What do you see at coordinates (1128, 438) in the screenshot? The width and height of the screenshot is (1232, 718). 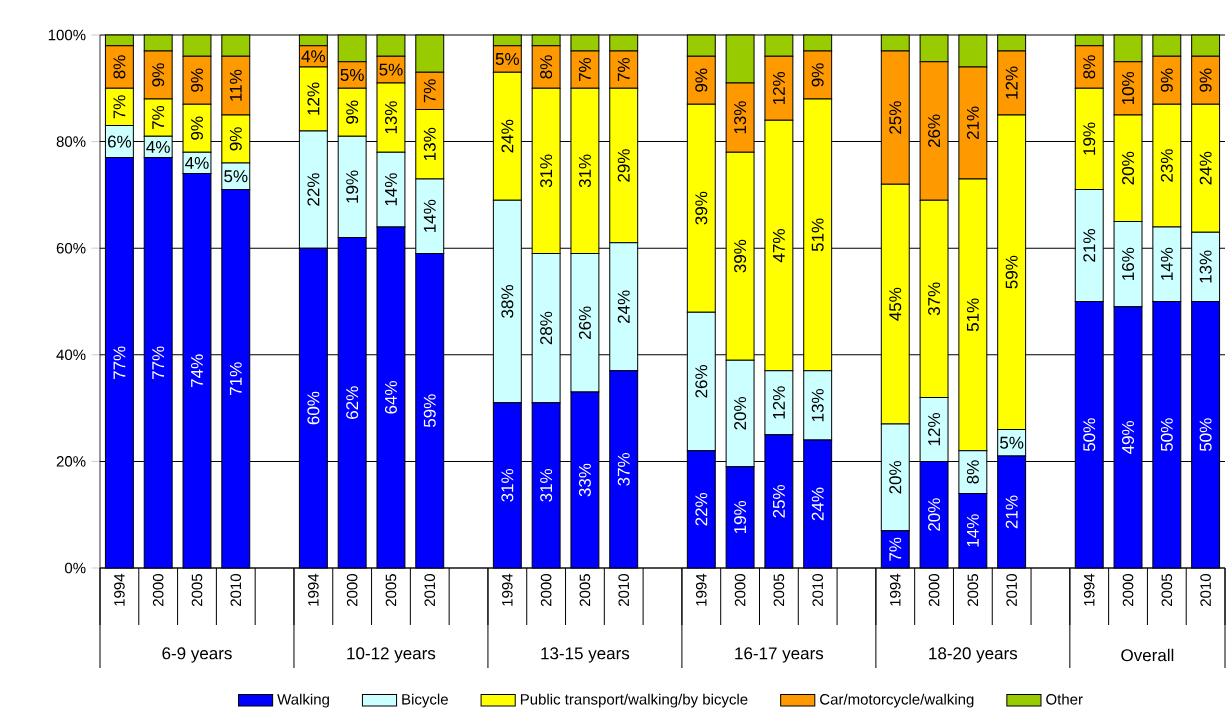 I see `data-label: 49%` at bounding box center [1128, 438].